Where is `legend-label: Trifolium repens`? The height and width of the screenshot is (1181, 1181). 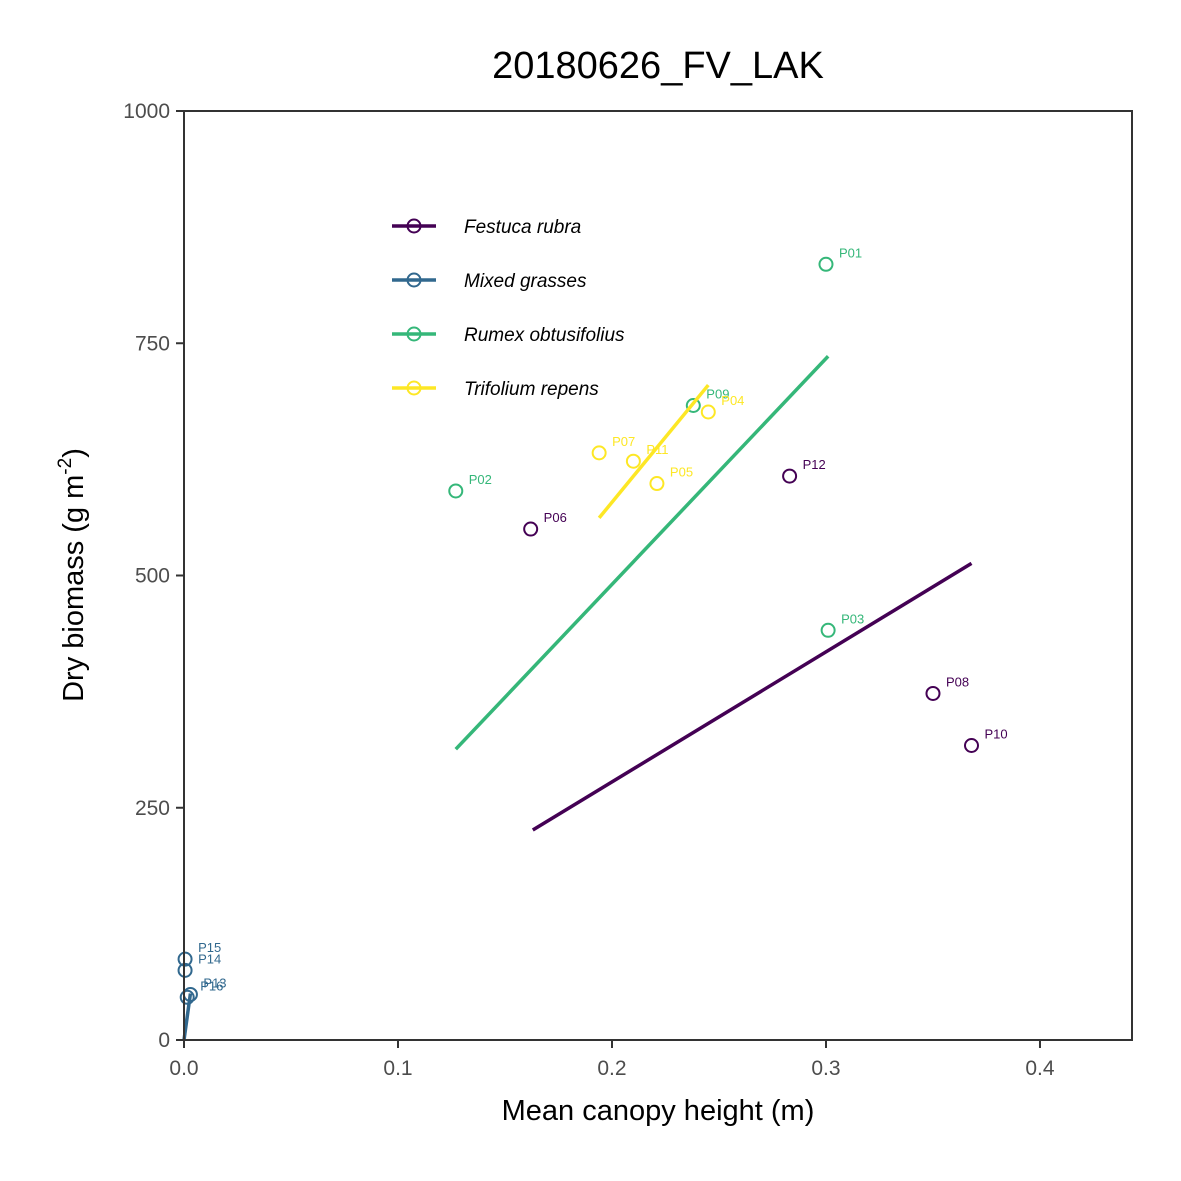
legend-label: Trifolium repens is located at coordinates (531, 389).